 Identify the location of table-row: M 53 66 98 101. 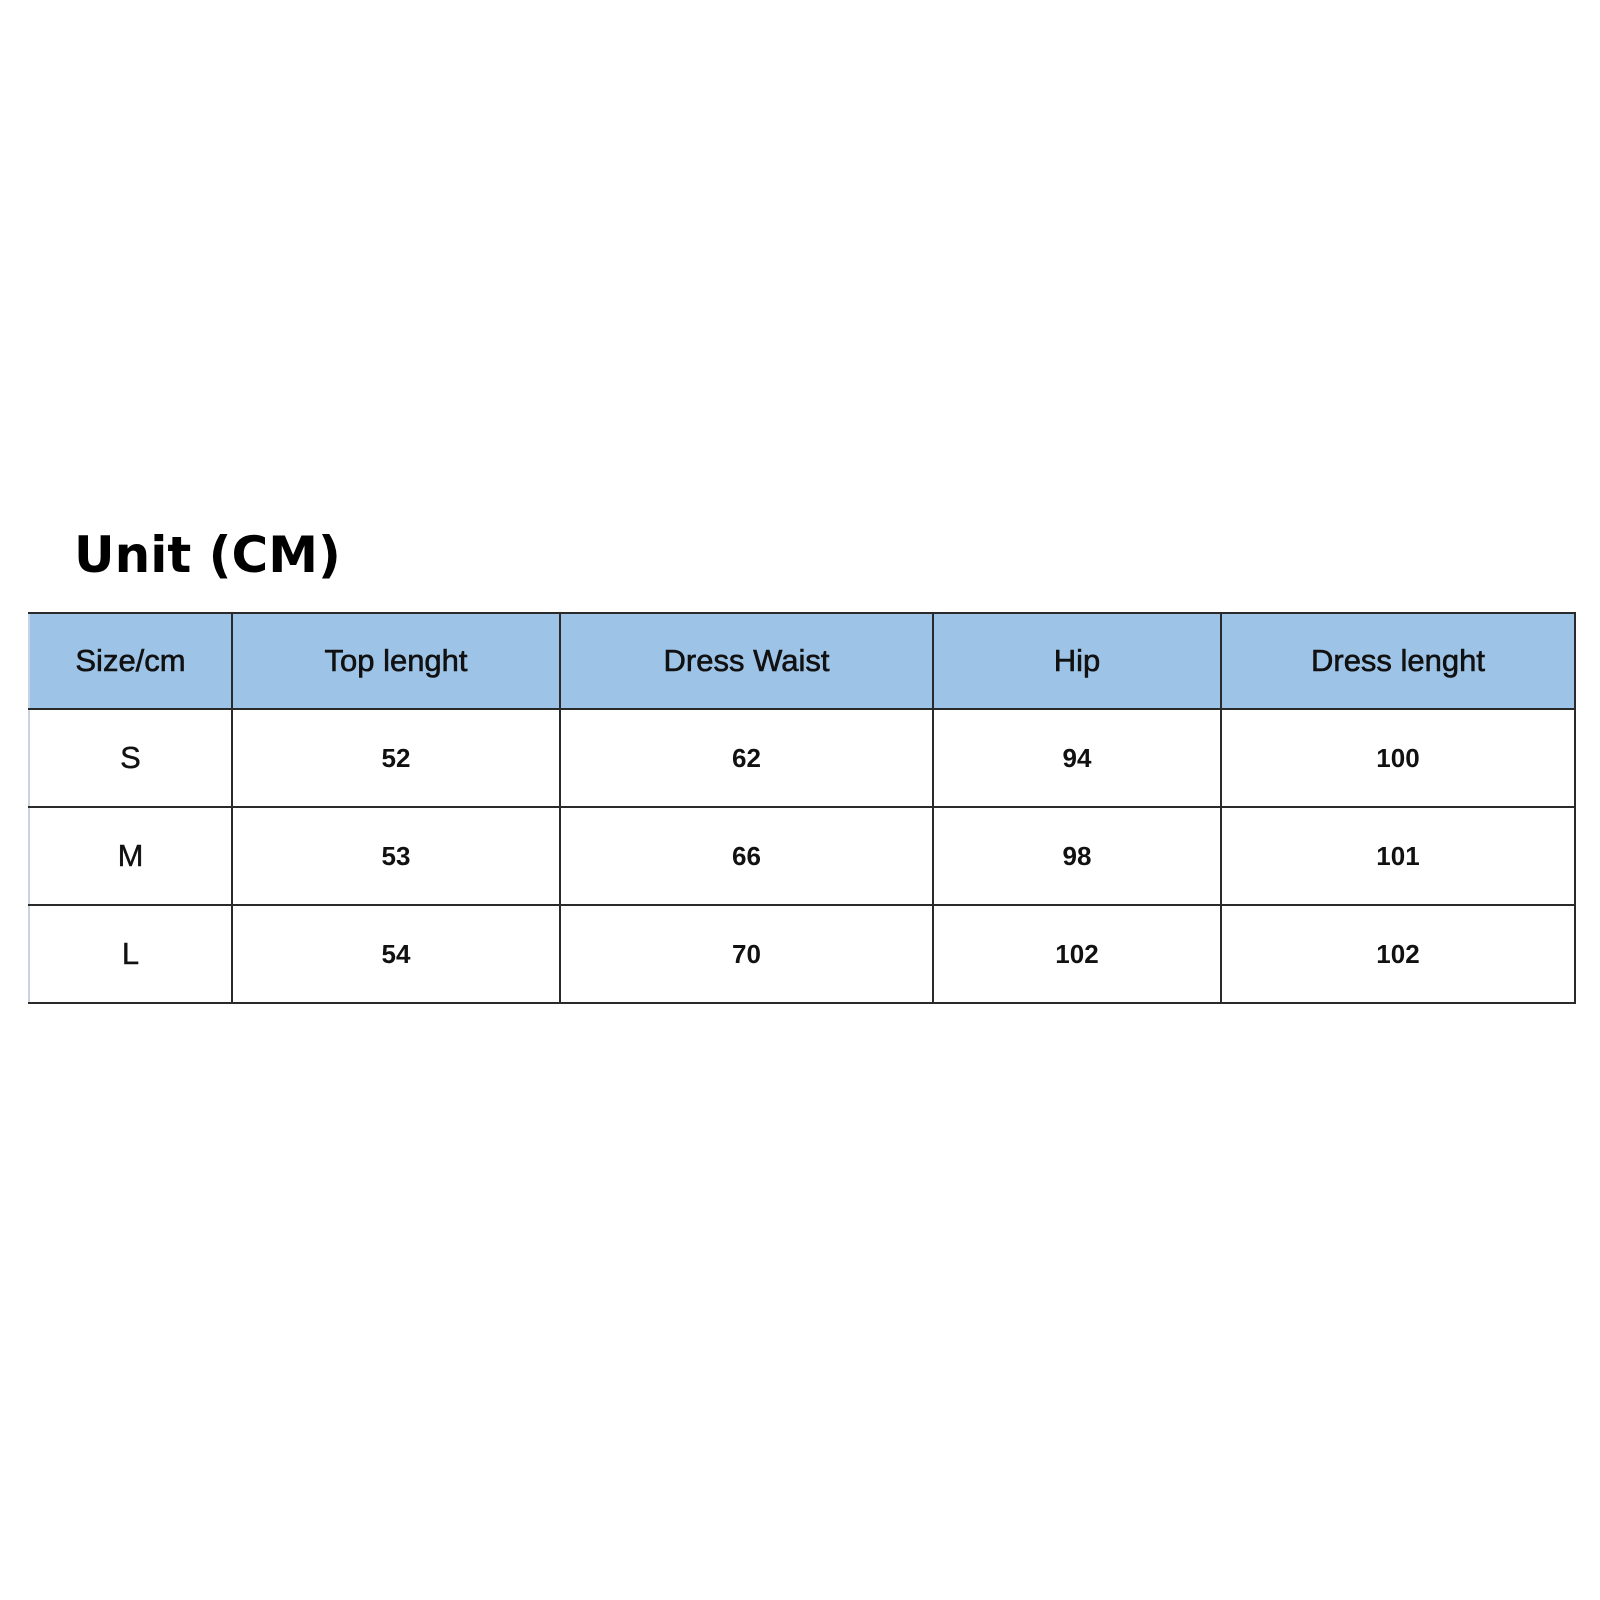
(802, 856).